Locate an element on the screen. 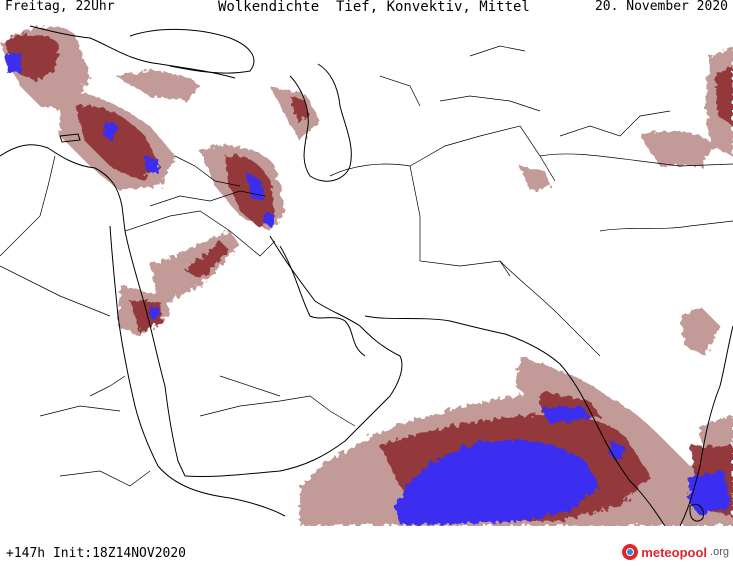  brand-name: meteopool is located at coordinates (674, 552).